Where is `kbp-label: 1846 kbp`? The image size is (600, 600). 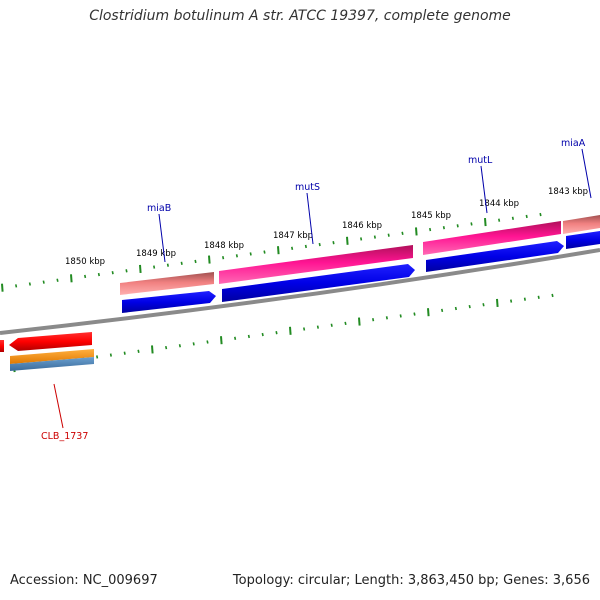
kbp-label: 1846 kbp is located at coordinates (362, 226).